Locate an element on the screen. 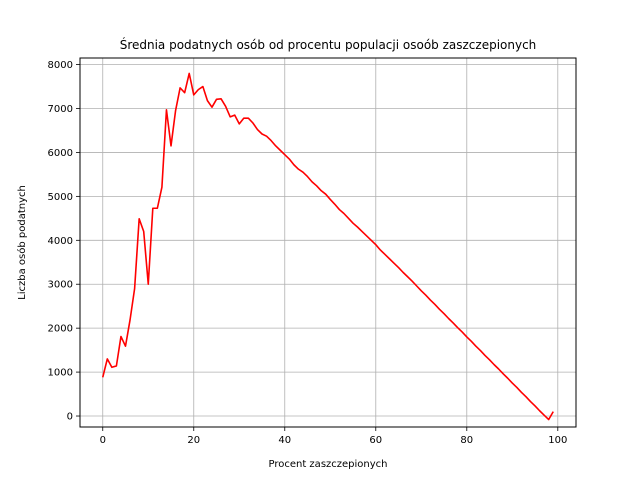  y-tick-label: 8000 is located at coordinates (60, 65).